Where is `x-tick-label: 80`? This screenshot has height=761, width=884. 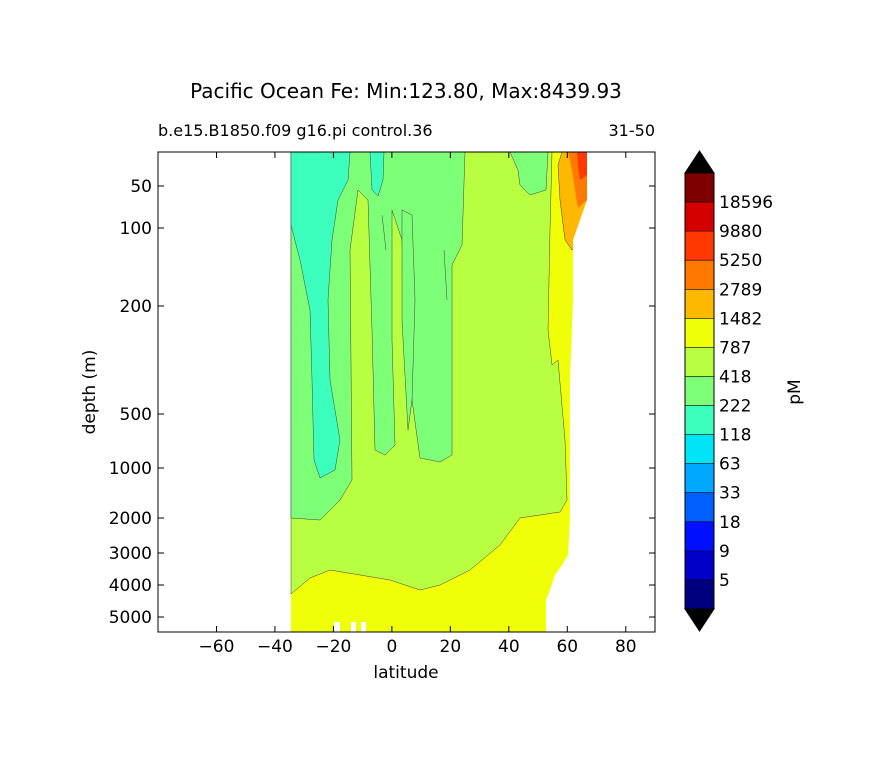 x-tick-label: 80 is located at coordinates (626, 647).